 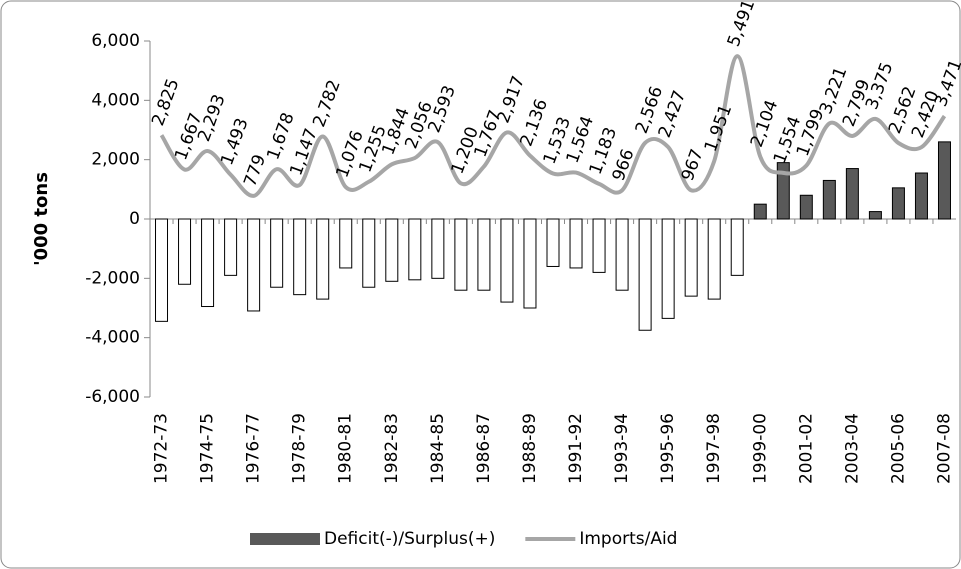 I want to click on x-tick-label: 1982-83, so click(x=392, y=448).